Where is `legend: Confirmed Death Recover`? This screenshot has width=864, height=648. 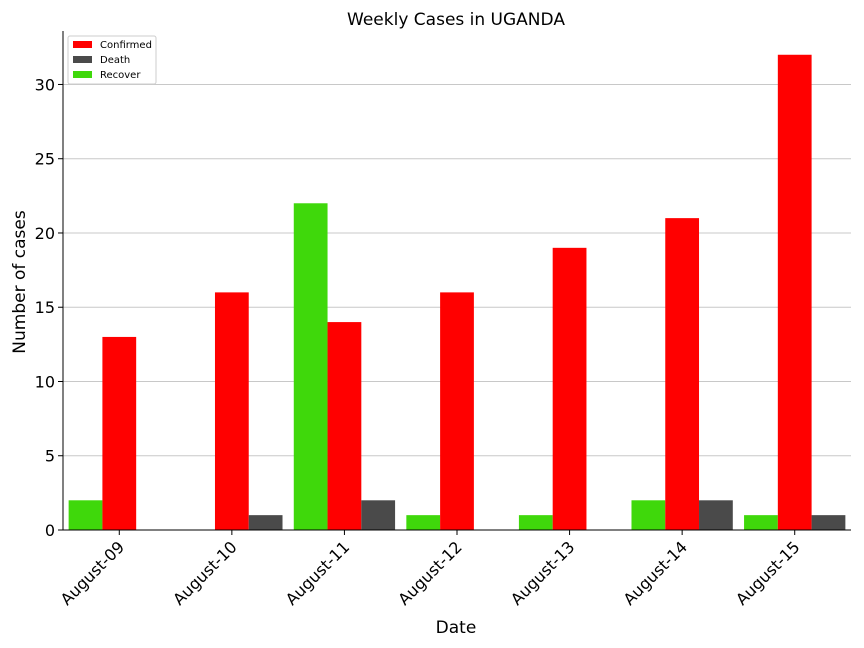
legend: Confirmed Death Recover is located at coordinates (112, 60).